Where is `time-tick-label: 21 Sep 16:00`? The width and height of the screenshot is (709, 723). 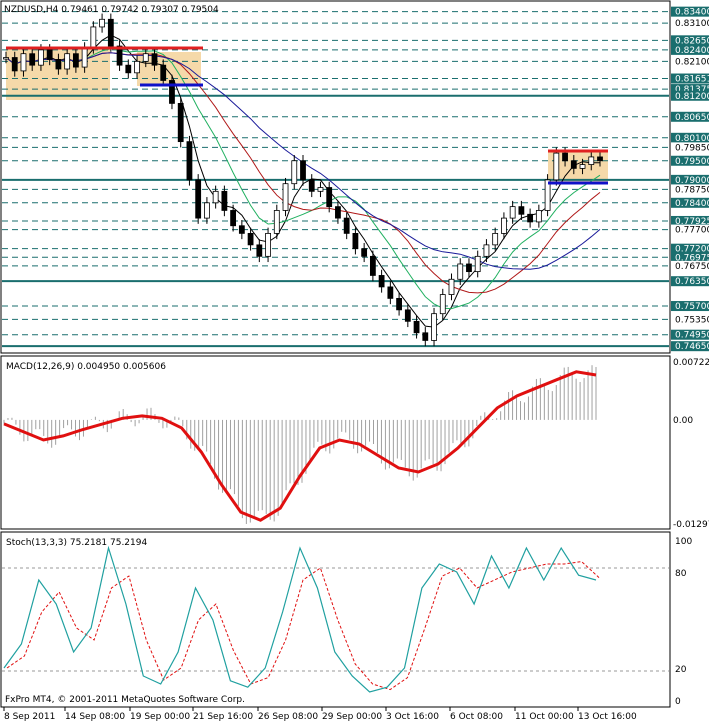 time-tick-label: 21 Sep 16:00 is located at coordinates (223, 717).